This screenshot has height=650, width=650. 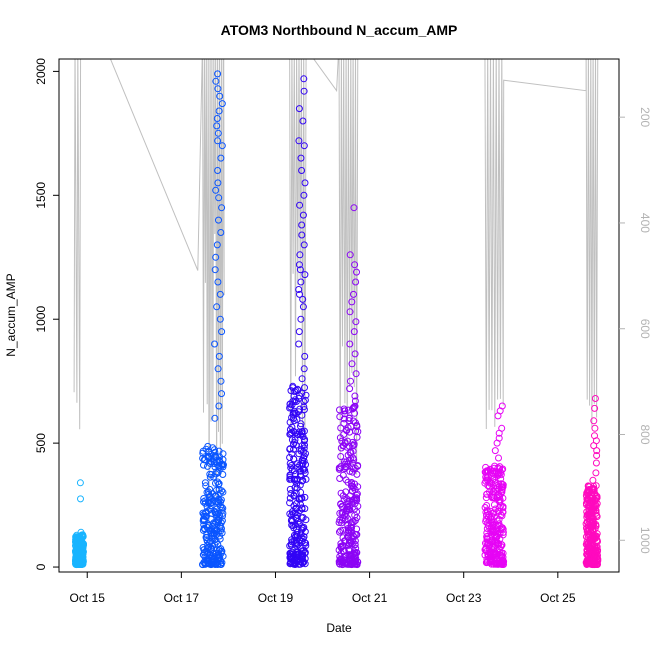 I want to click on y-tick-label: 0, so click(x=41, y=566).